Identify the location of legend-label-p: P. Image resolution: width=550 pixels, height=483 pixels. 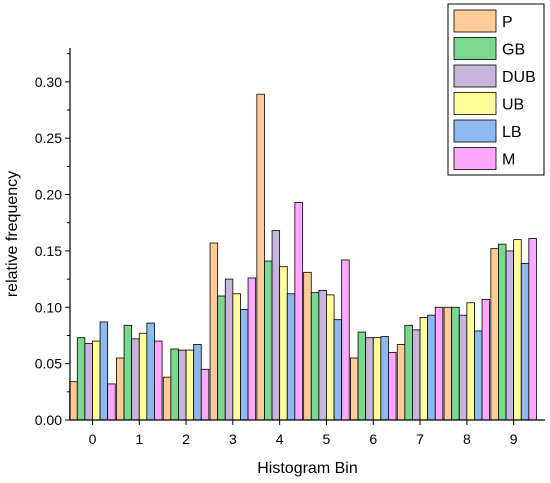
(507, 22).